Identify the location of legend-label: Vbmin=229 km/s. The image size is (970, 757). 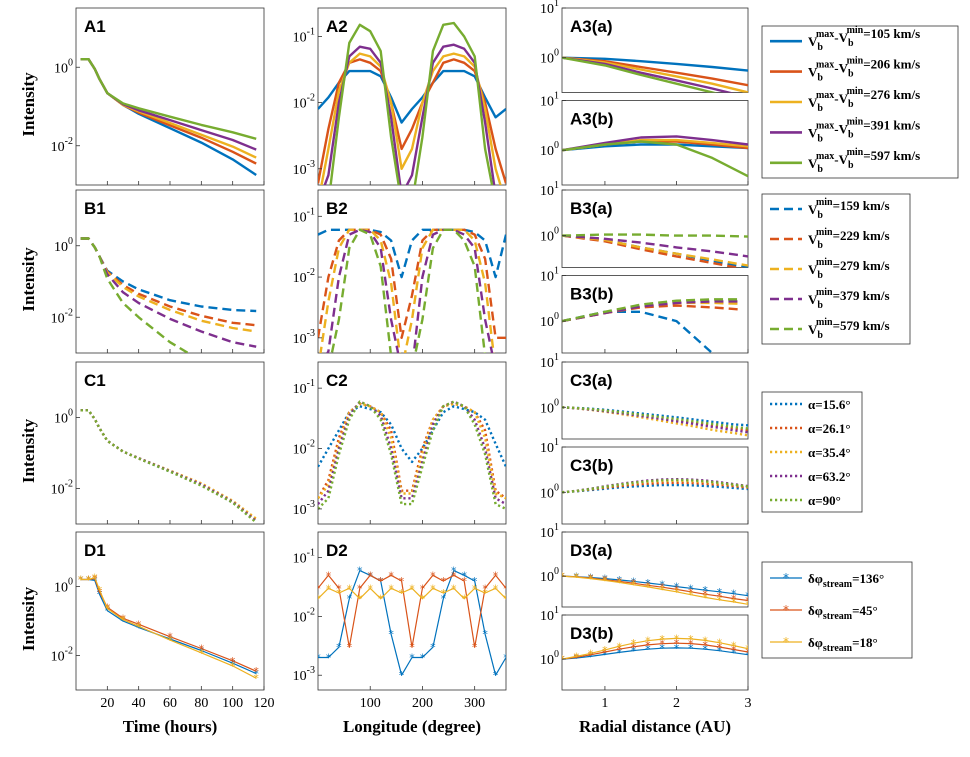
(849, 239).